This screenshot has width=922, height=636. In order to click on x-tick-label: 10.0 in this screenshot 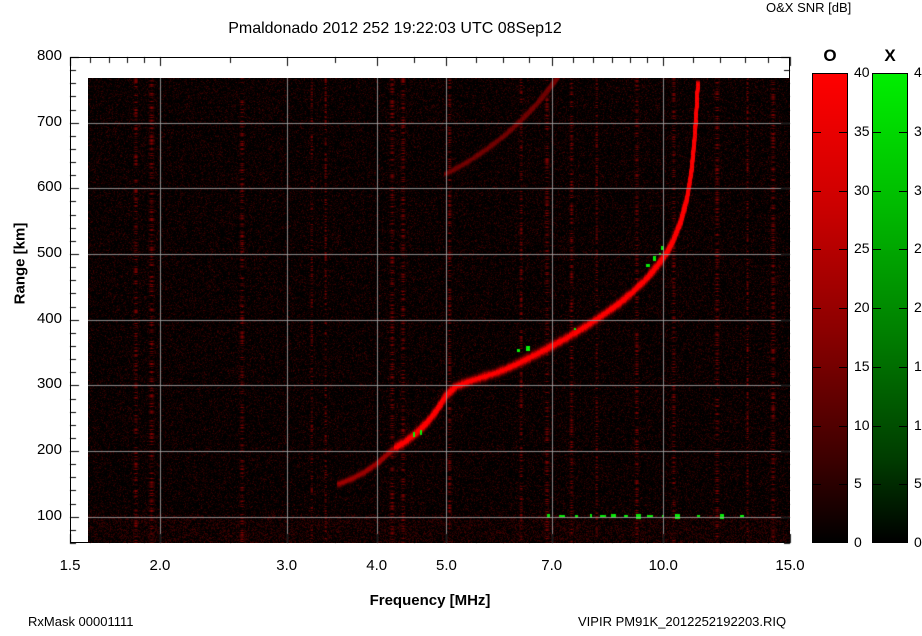, I will do `click(663, 565)`.